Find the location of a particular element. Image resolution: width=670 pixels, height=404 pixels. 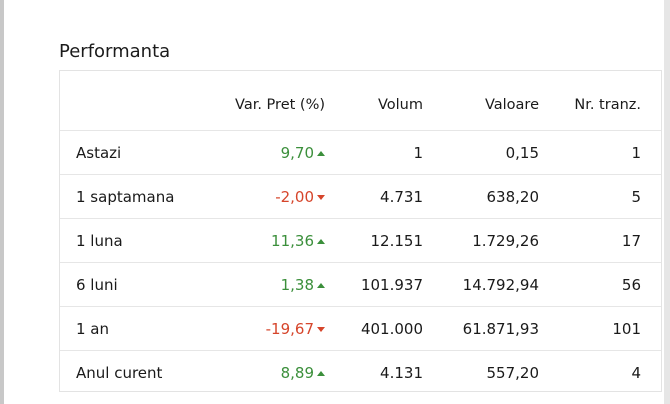

period-label: Astazi is located at coordinates (99, 153).